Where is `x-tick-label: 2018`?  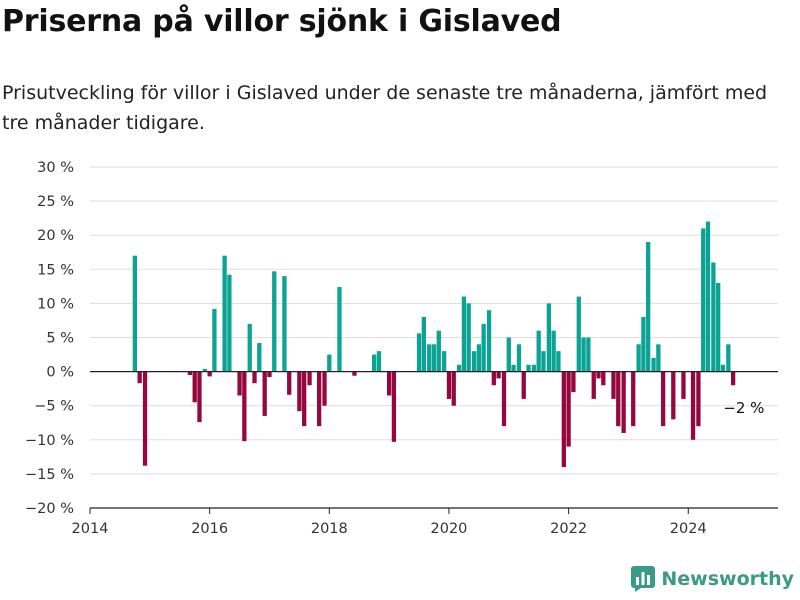
x-tick-label: 2018 is located at coordinates (329, 529).